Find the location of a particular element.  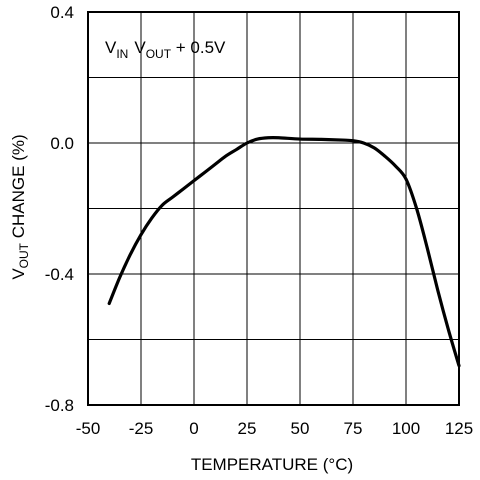

annotation-sub-out: OUT is located at coordinates (159, 54).